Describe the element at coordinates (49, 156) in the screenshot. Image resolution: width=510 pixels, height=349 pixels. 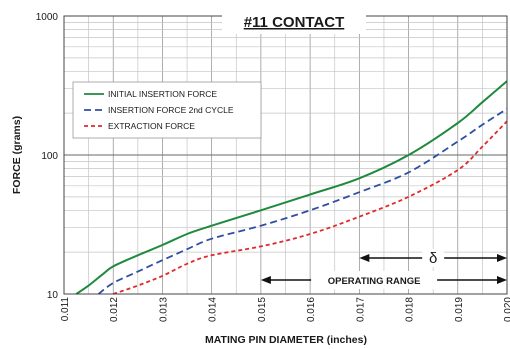
I see `y-tick-label: 100` at that location.